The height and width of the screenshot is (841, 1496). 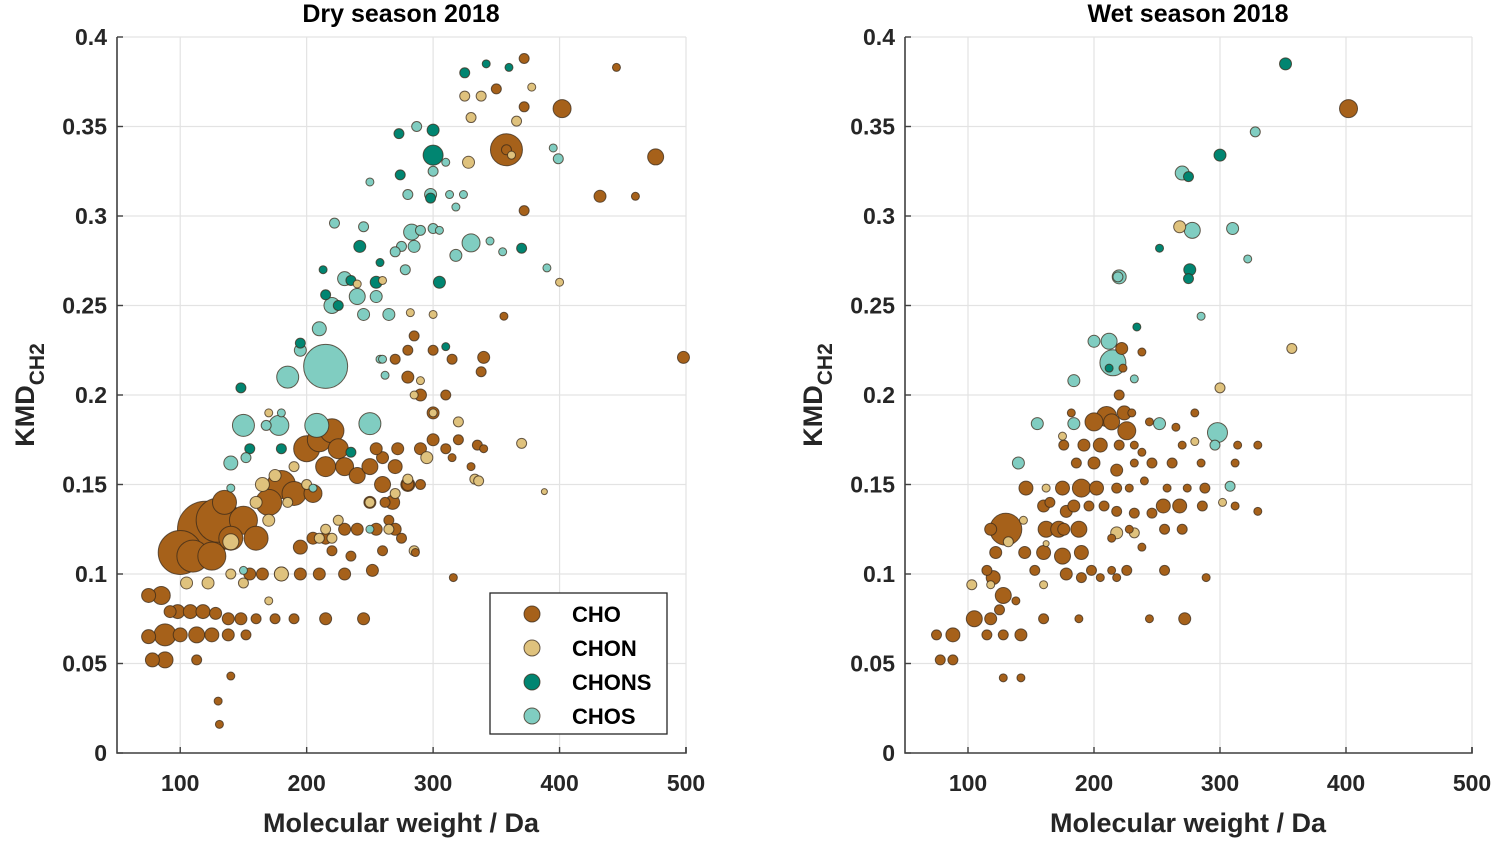 I want to click on dry-ytick-label: 0.35, so click(x=84, y=127).